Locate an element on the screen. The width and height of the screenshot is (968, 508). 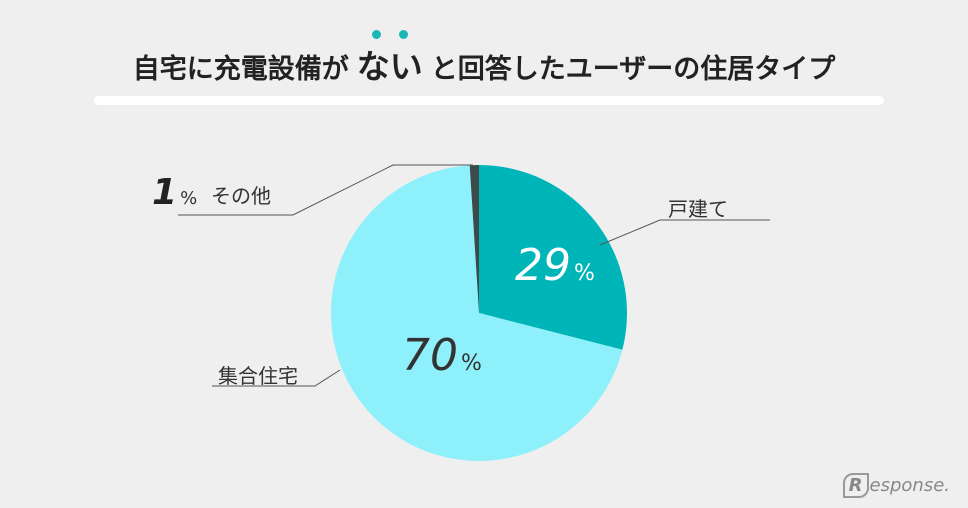
brand-text: esponse. is located at coordinates (909, 485).